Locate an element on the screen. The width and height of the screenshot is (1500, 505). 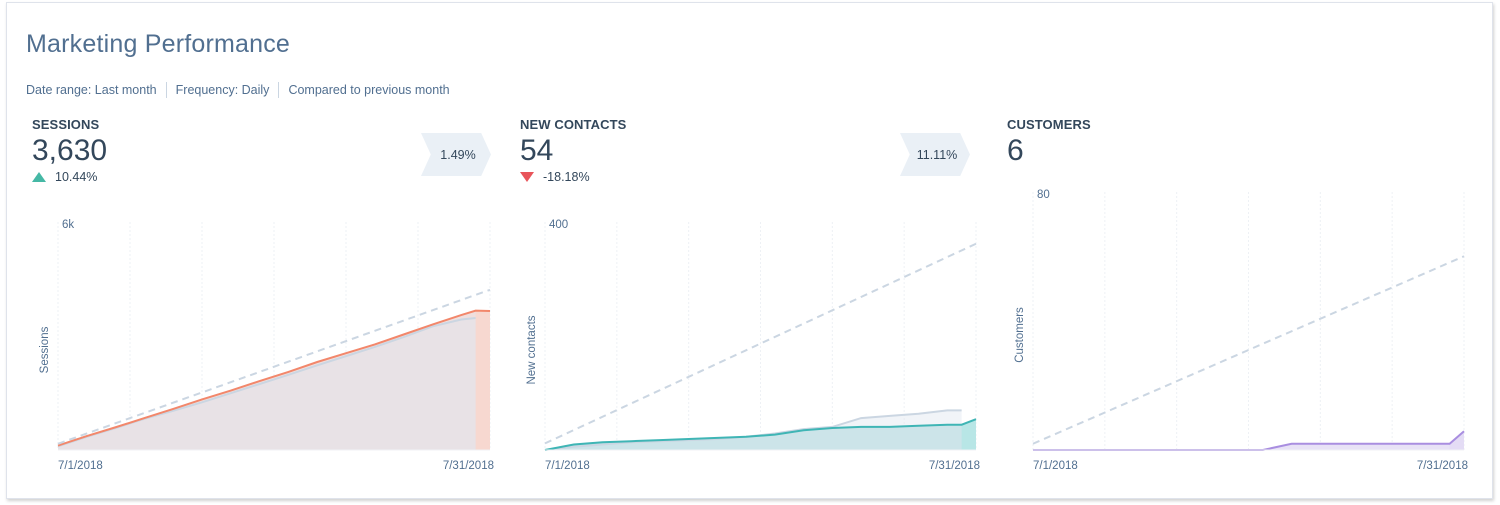
y-axis-label: New contacts is located at coordinates (532, 349).